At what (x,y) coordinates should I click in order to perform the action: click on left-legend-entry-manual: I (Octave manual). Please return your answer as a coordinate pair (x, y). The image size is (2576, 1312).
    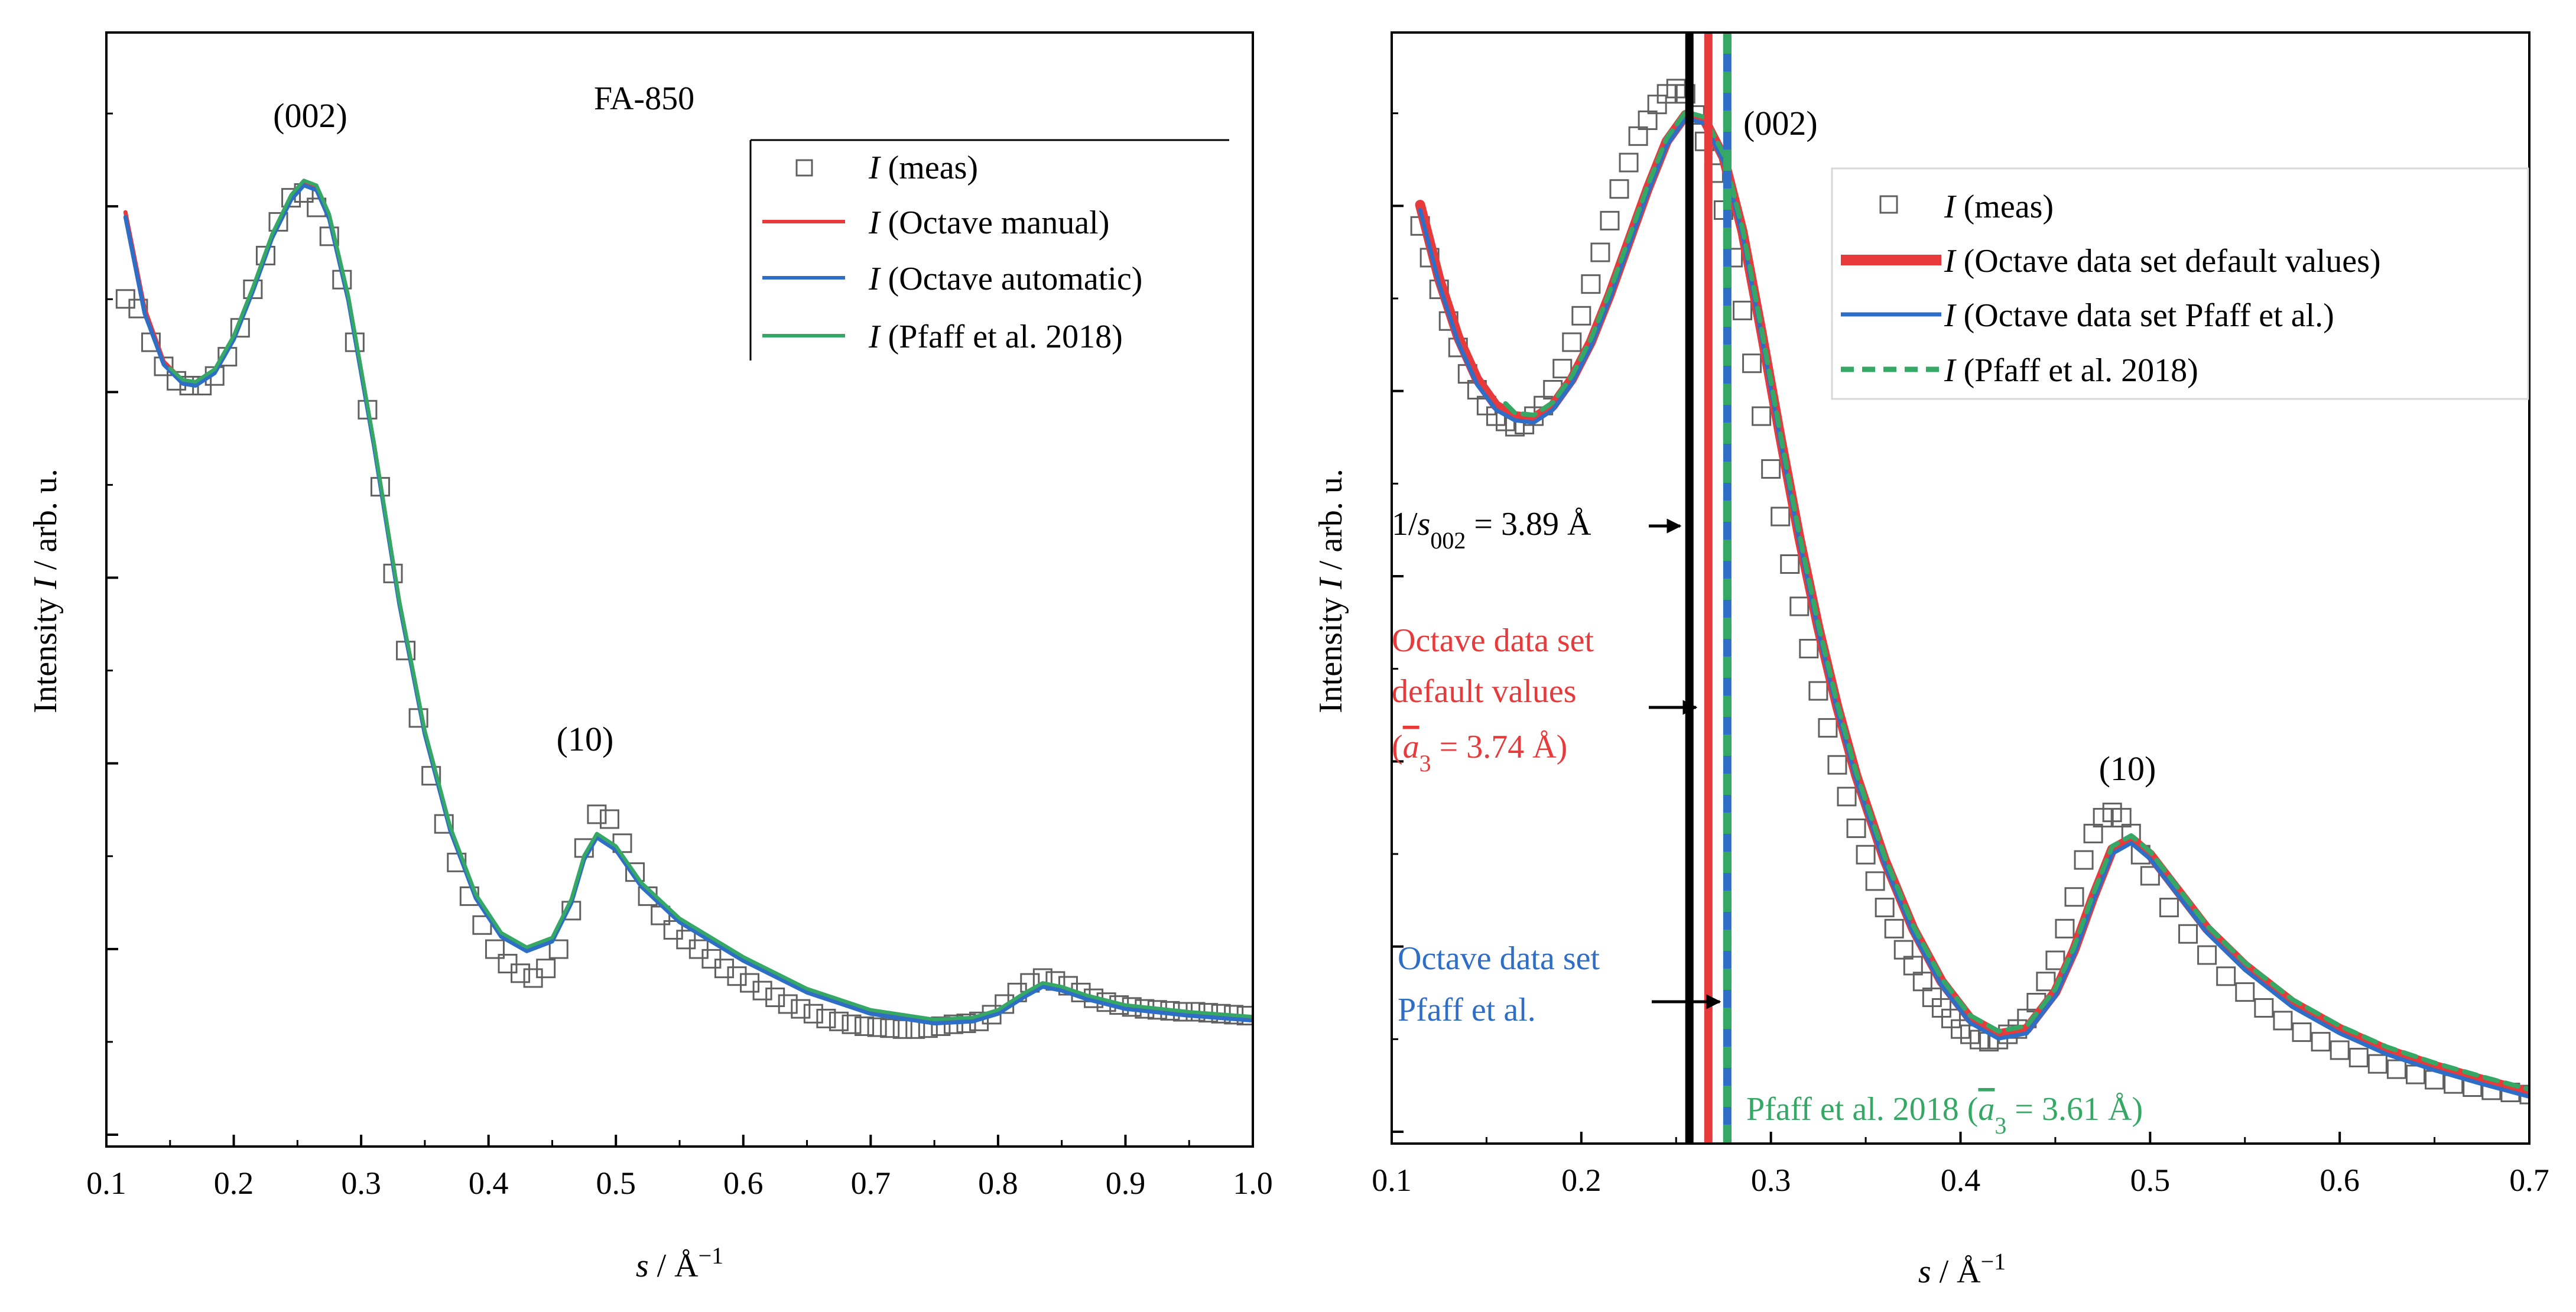
    Looking at the image, I should click on (935, 222).